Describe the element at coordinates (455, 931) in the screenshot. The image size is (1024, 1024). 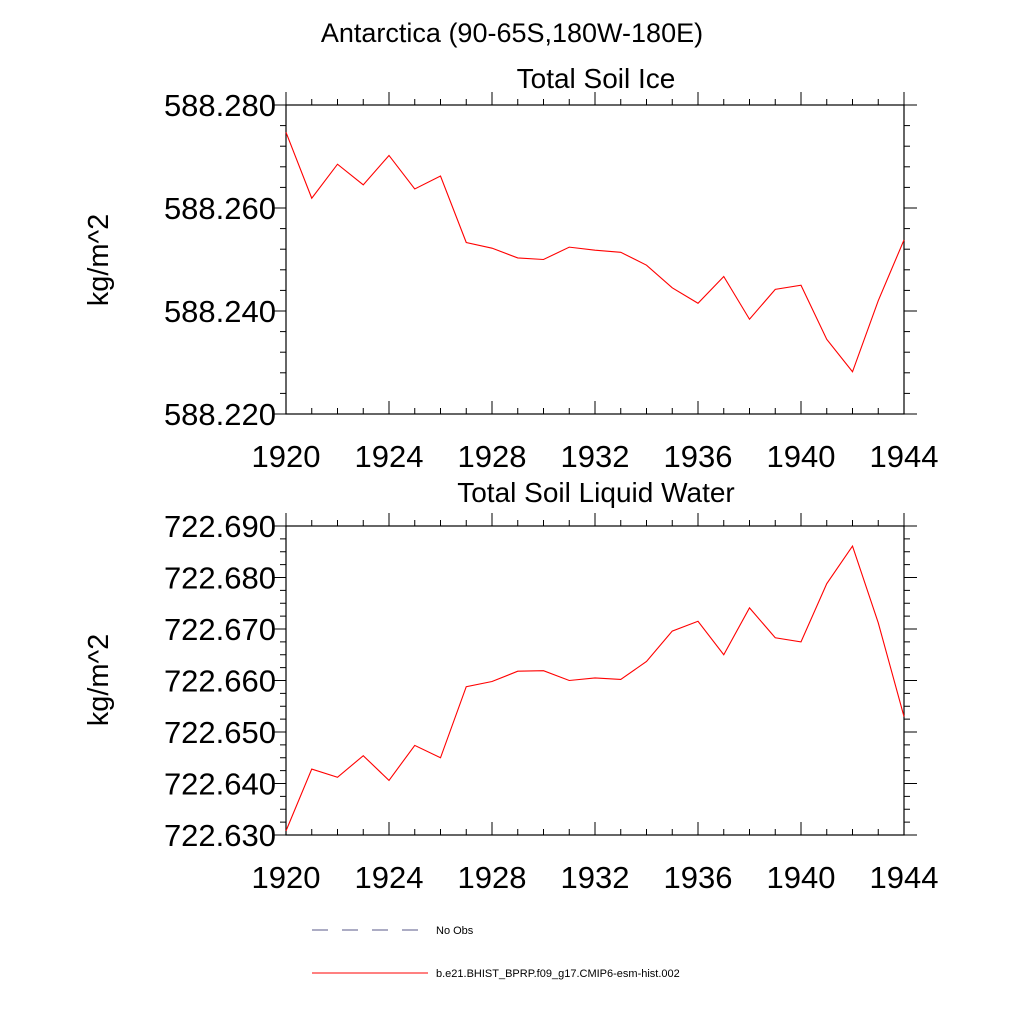
I see `legend-label-no-obs: No Obs` at that location.